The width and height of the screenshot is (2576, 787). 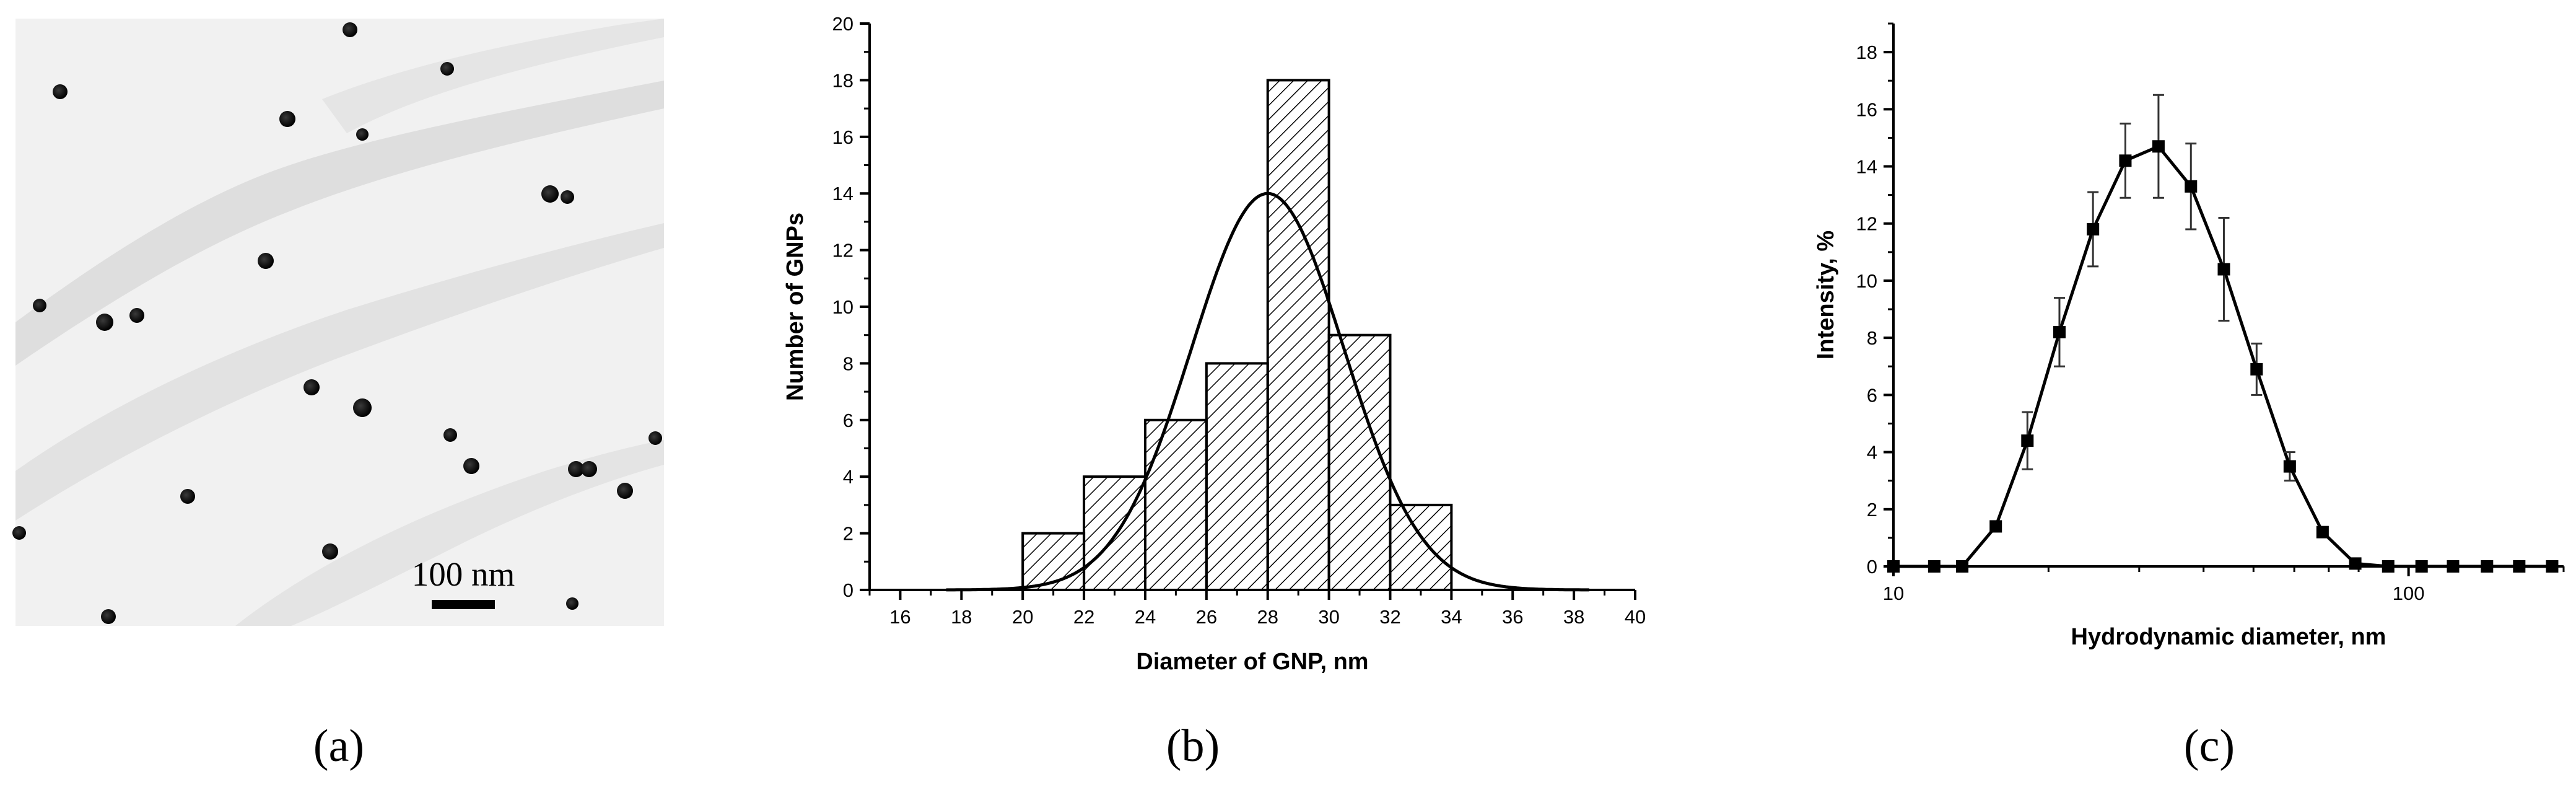 What do you see at coordinates (1573, 617) in the screenshot?
I see `x-tick-label: 38` at bounding box center [1573, 617].